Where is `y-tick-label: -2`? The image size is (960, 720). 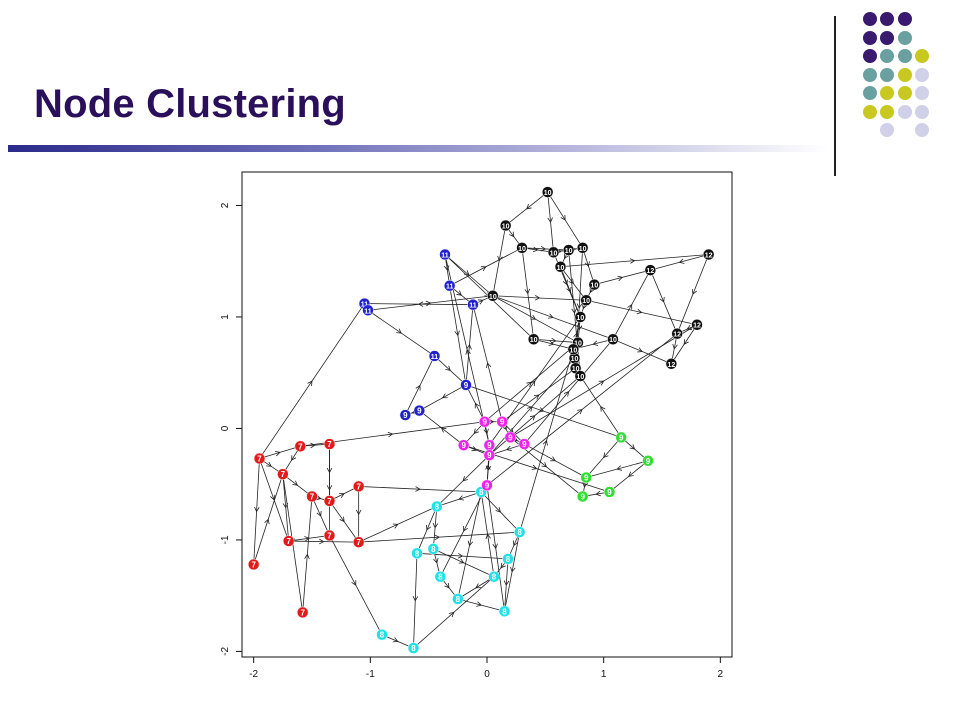 y-tick-label: -2 is located at coordinates (225, 651).